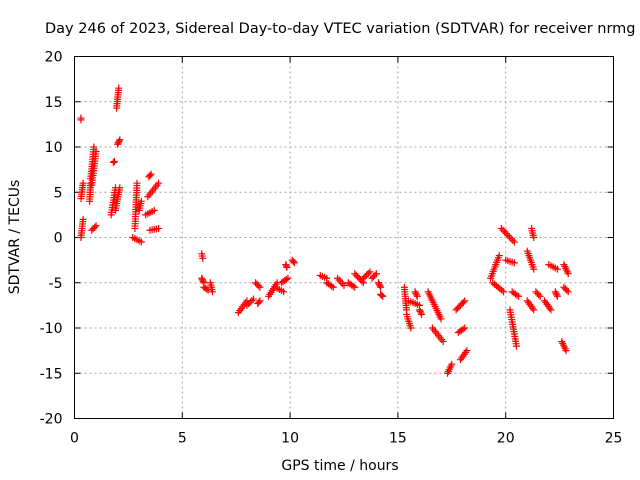 This screenshot has width=640, height=480. I want to click on y-tick-label: 5, so click(58, 193).